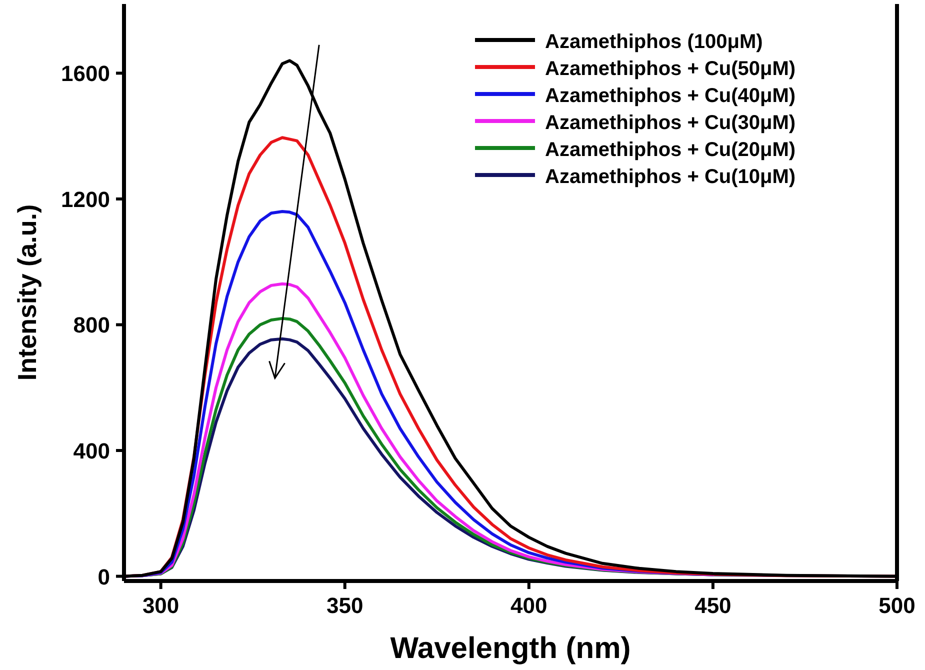 The height and width of the screenshot is (670, 925). I want to click on x-axis-title: Wavelength (nm), so click(510, 648).